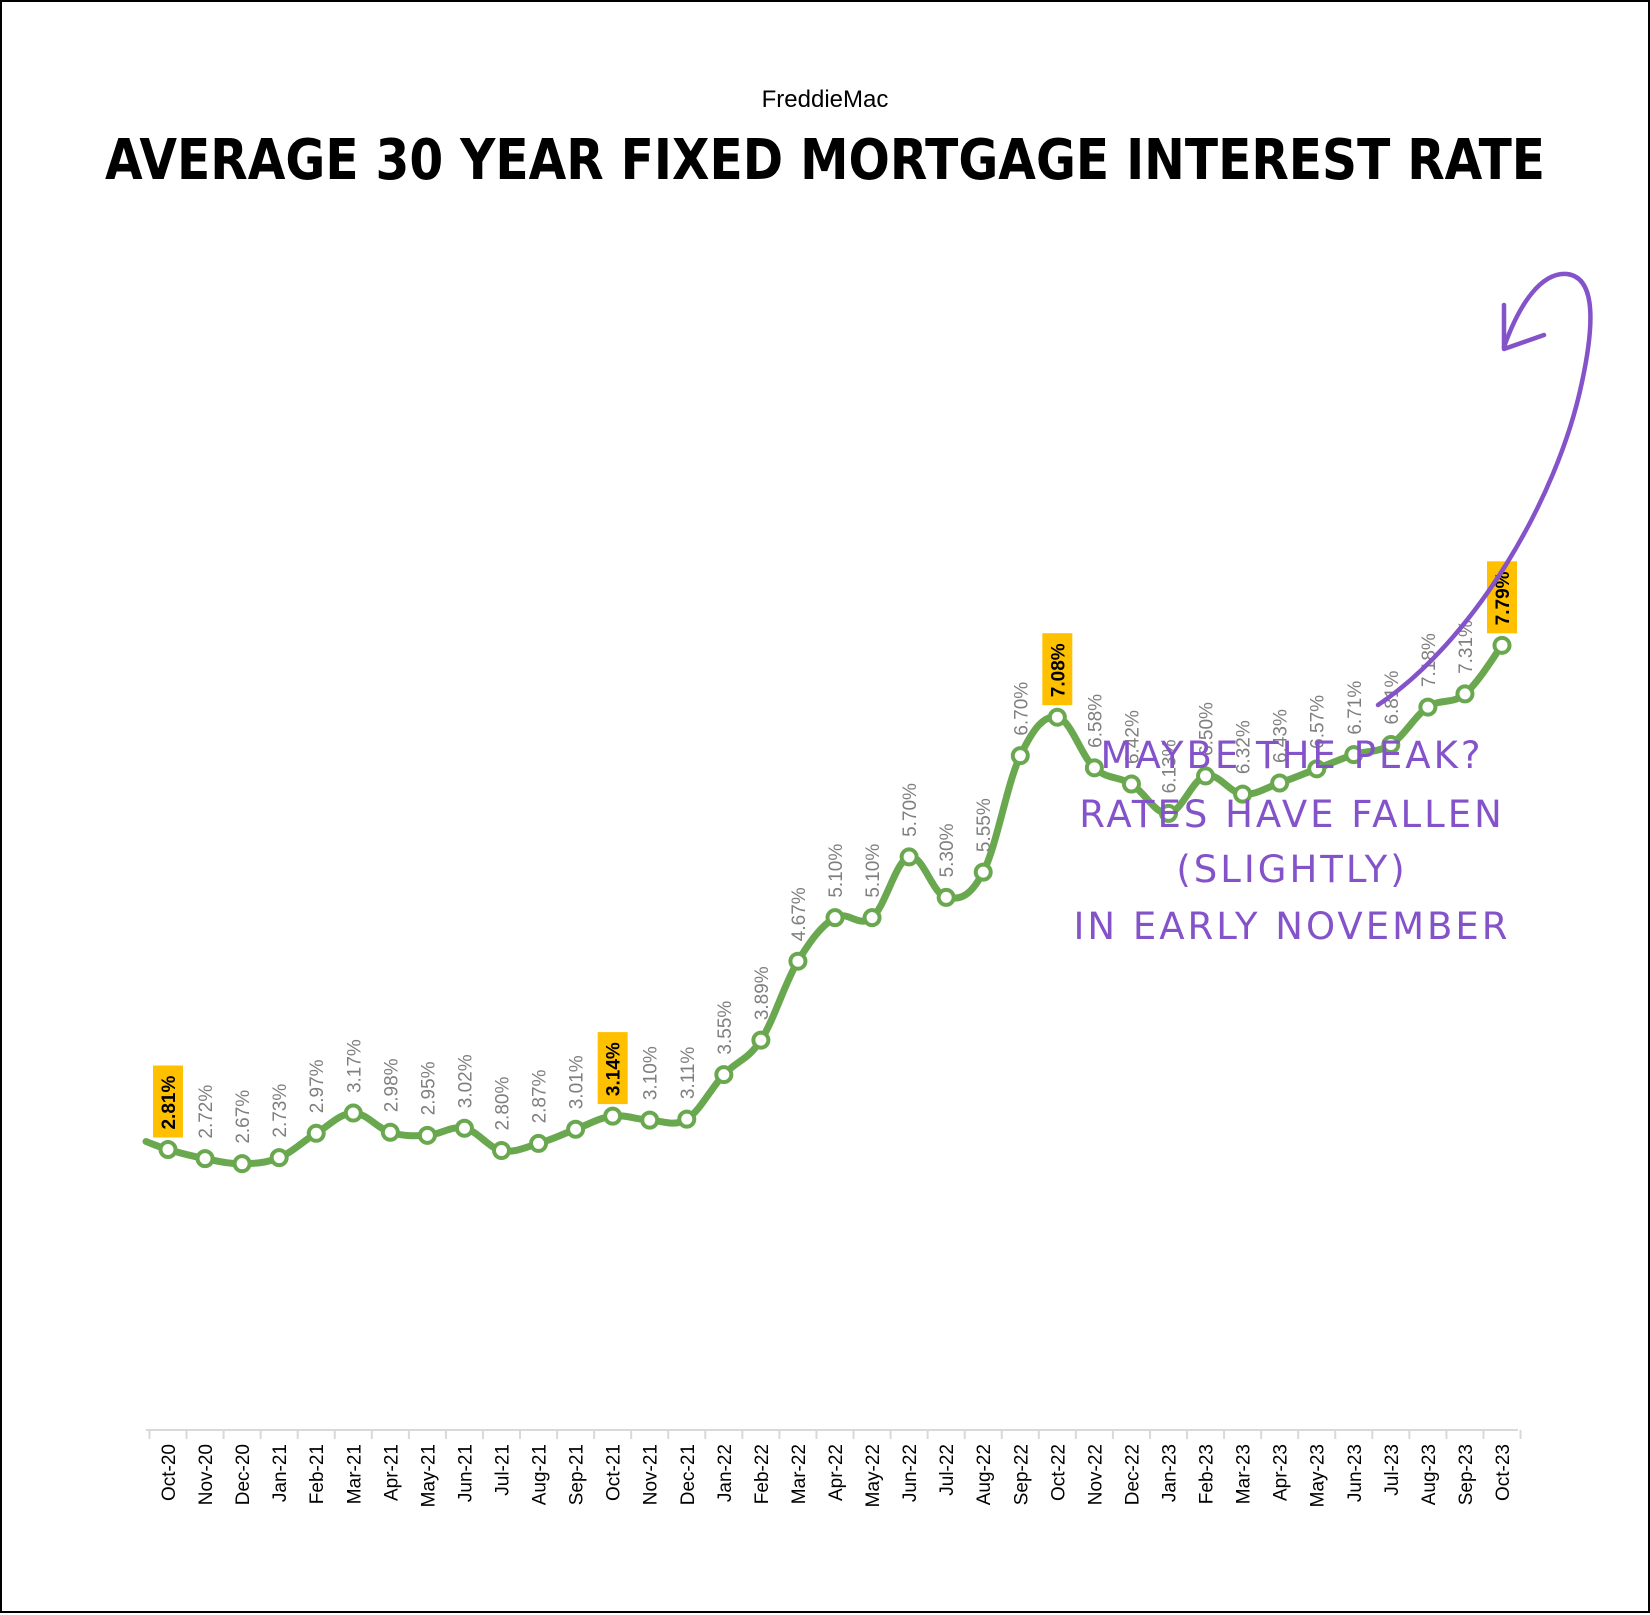  What do you see at coordinates (317, 1086) in the screenshot?
I see `data-label: 2.97%` at bounding box center [317, 1086].